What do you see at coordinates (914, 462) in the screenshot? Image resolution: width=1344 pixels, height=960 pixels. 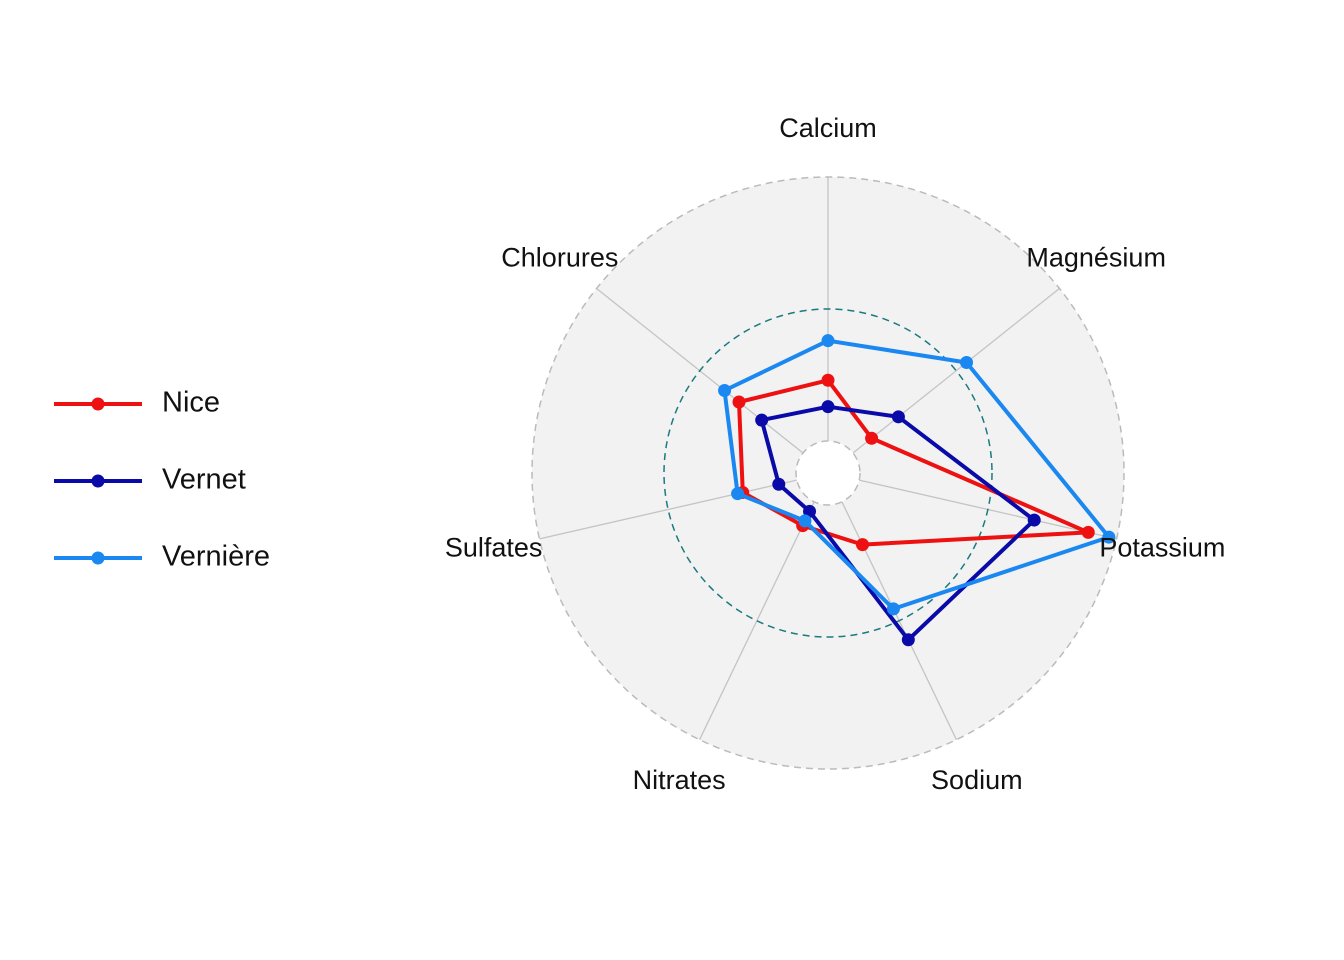 I see `series-line-nice` at bounding box center [914, 462].